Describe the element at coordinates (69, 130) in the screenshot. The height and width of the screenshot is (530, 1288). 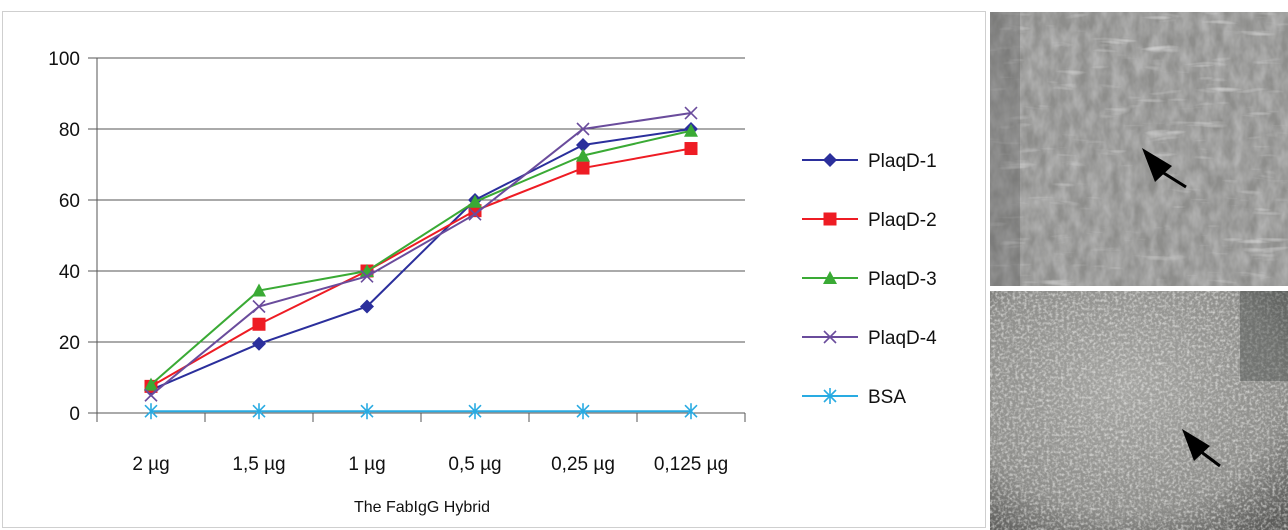
I see `y-tick-label: 80` at that location.